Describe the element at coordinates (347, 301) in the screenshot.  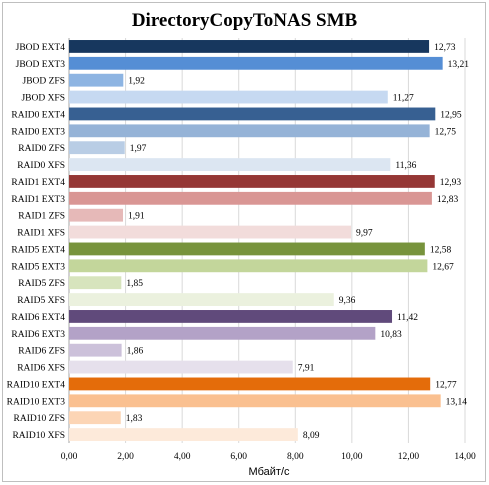
I see `value-label: 9,36` at that location.